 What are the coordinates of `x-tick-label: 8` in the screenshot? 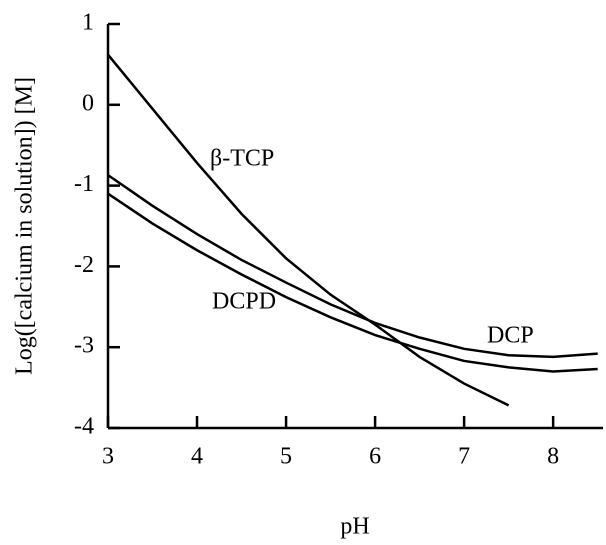 It's located at (553, 457).